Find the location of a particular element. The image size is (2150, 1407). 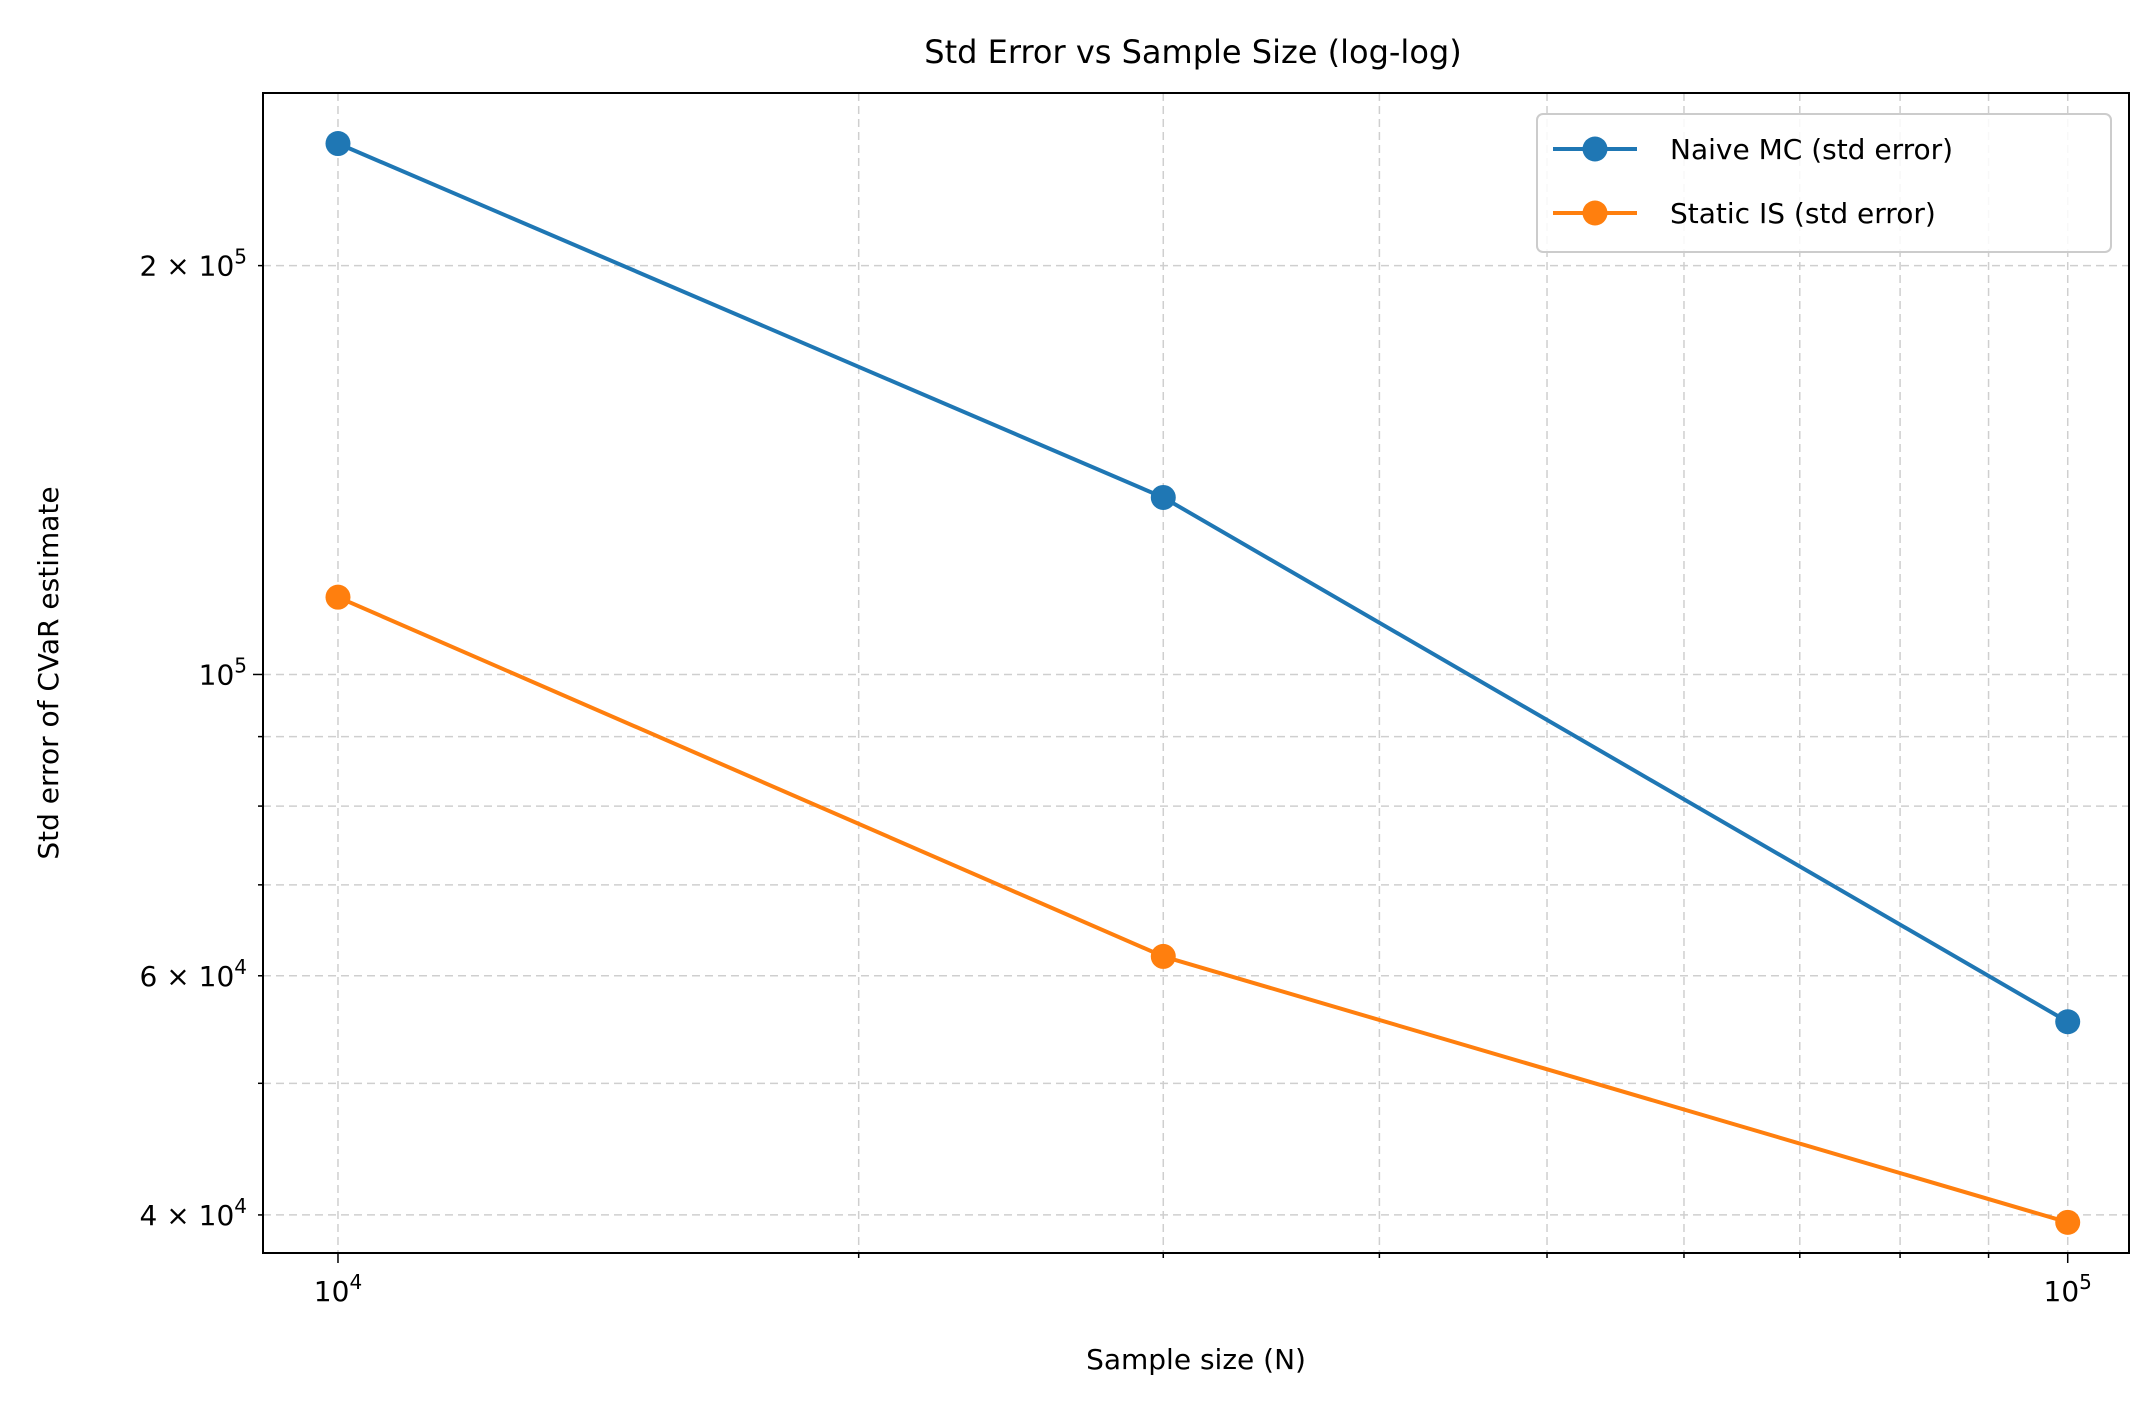

x-tick-label: 10⁴ is located at coordinates (338, 1289).